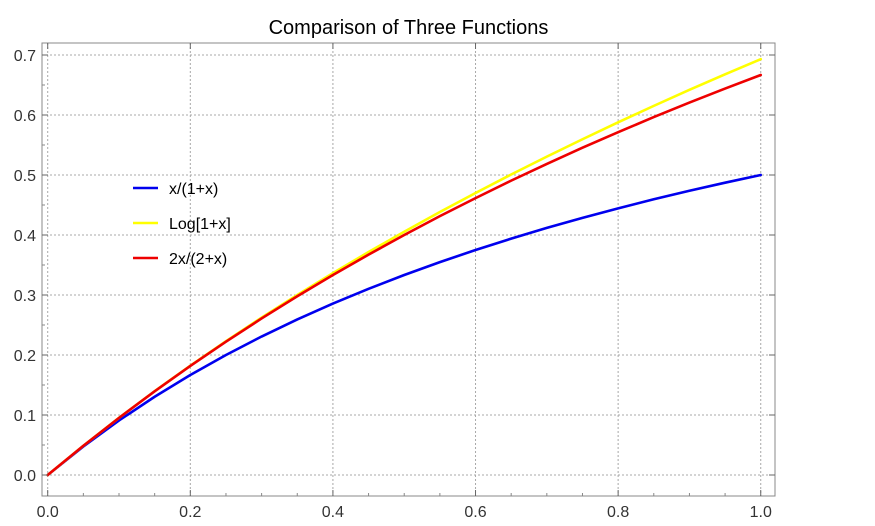 This screenshot has width=875, height=526. I want to click on legend-label-1: Log[1+x], so click(200, 224).